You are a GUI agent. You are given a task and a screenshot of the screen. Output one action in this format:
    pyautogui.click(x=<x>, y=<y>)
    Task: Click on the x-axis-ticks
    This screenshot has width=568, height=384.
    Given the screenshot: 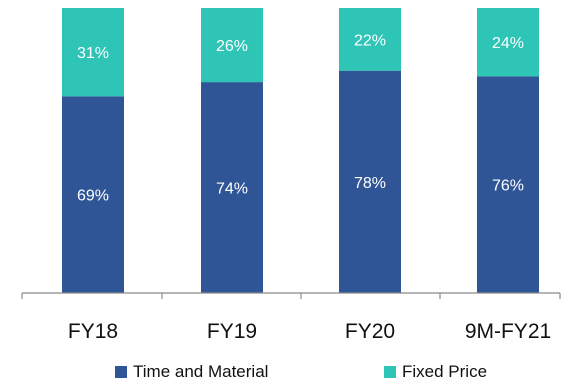 What is the action you would take?
    pyautogui.click(x=291, y=296)
    